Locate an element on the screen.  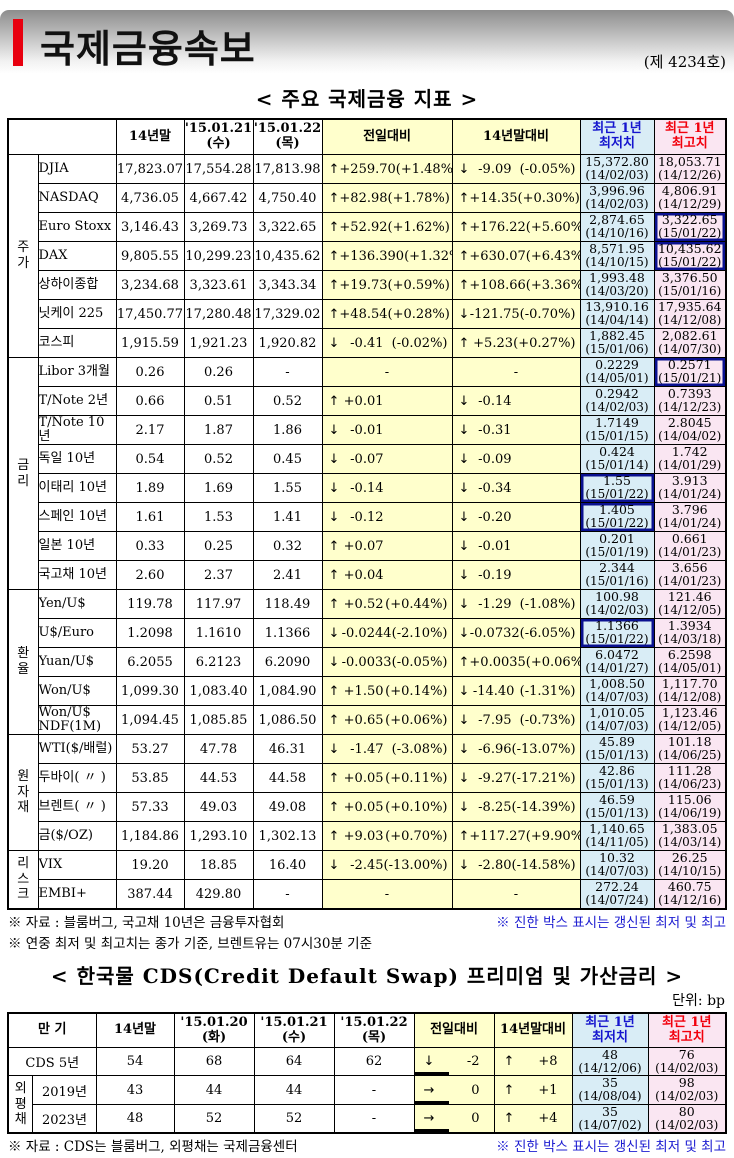
indicator-name-cell: Won/U$ NDF(1M) is located at coordinates (77, 720).